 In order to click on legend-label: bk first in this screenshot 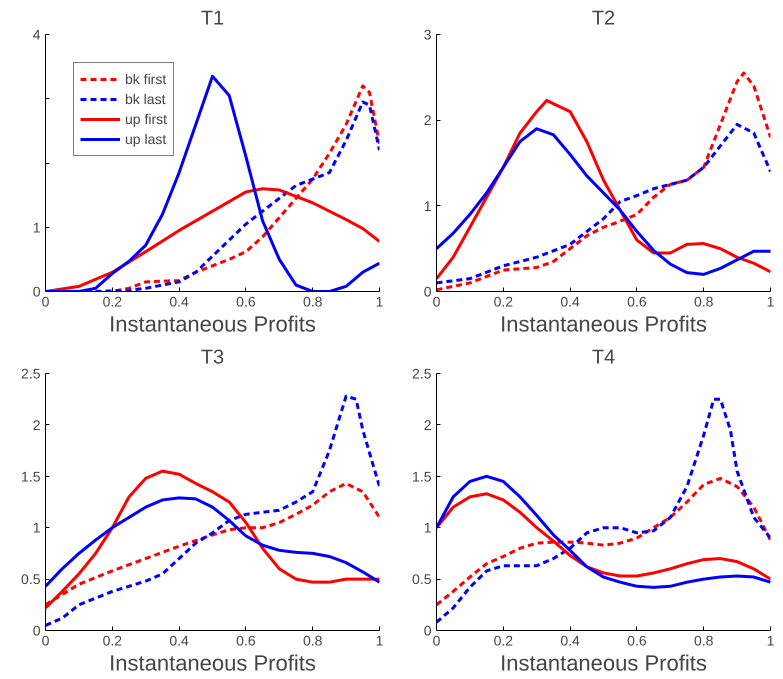, I will do `click(145, 79)`.